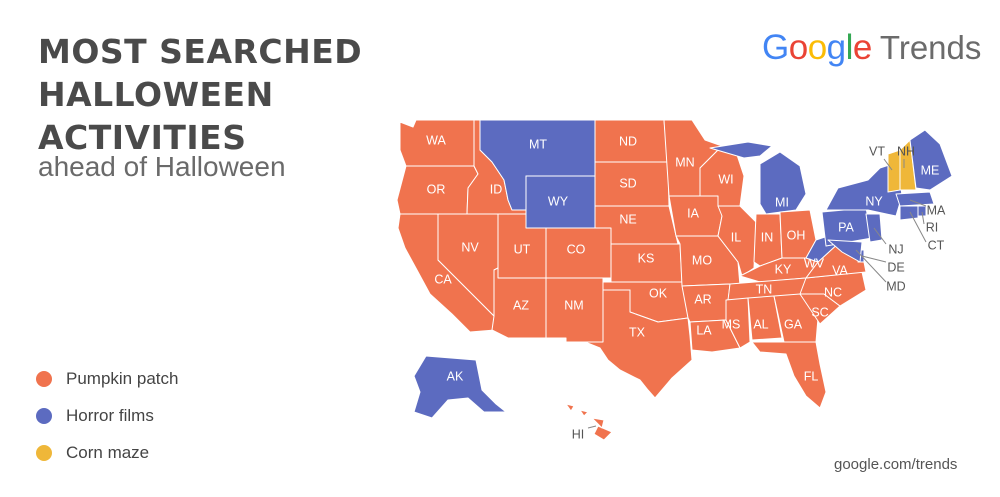 The width and height of the screenshot is (1000, 497). I want to click on state-label-al: AL, so click(760, 324).